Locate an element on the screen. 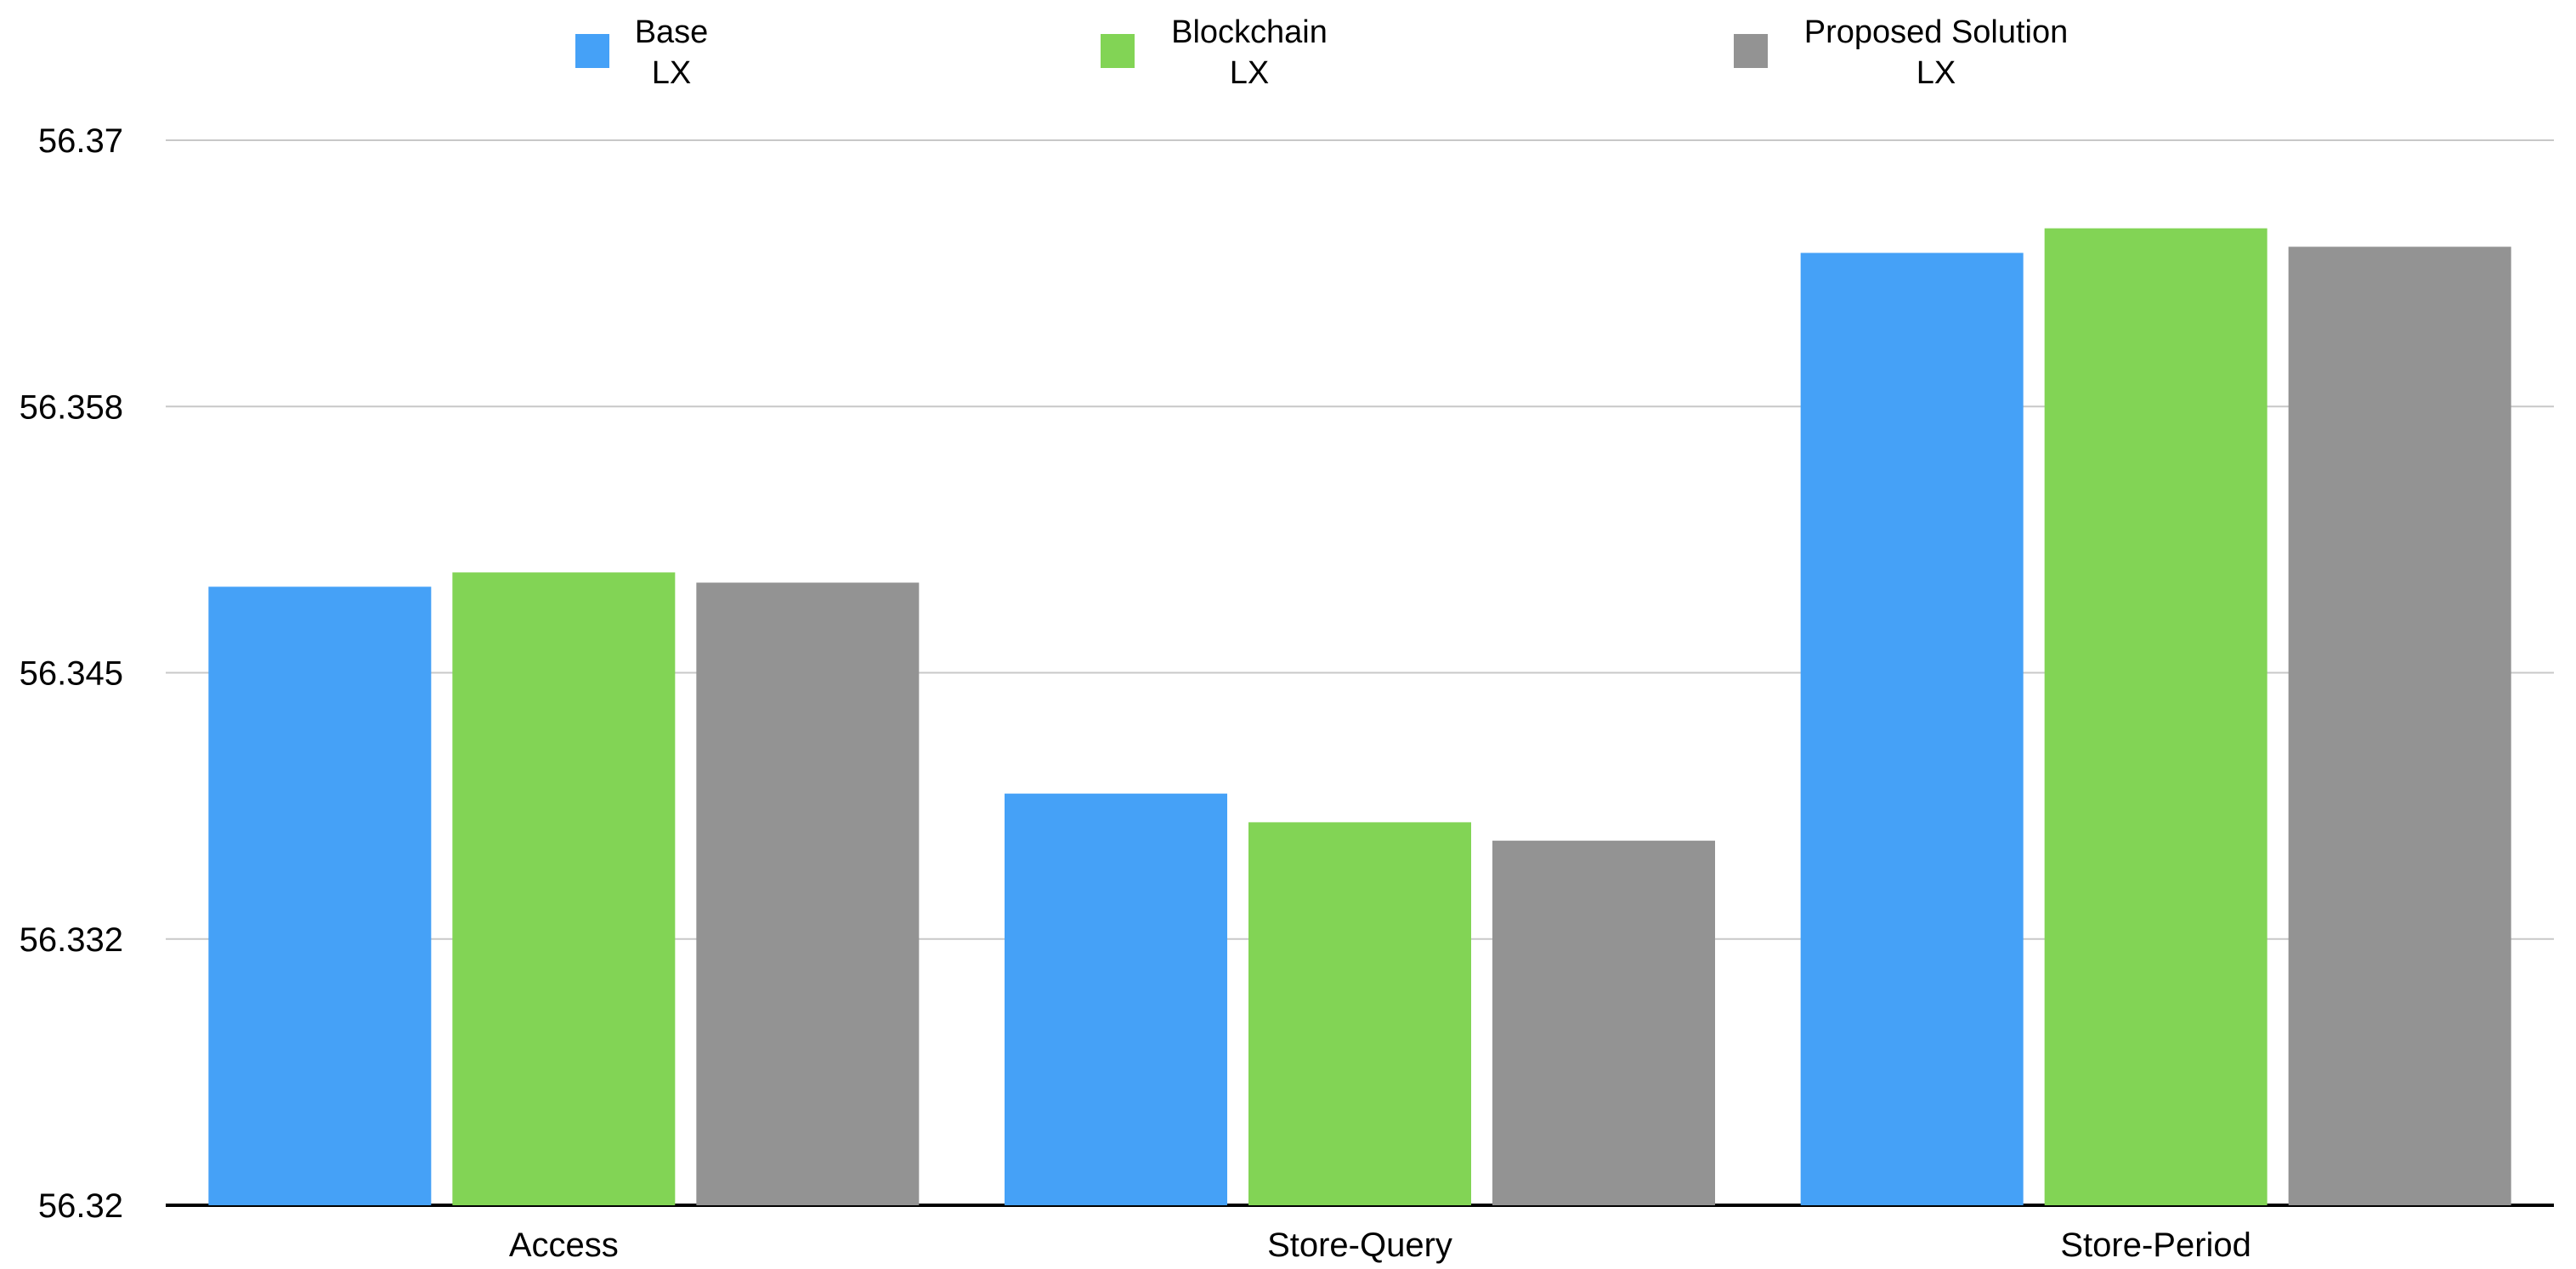 This screenshot has width=2576, height=1269. y-tick-label: 56.332 is located at coordinates (71, 940).